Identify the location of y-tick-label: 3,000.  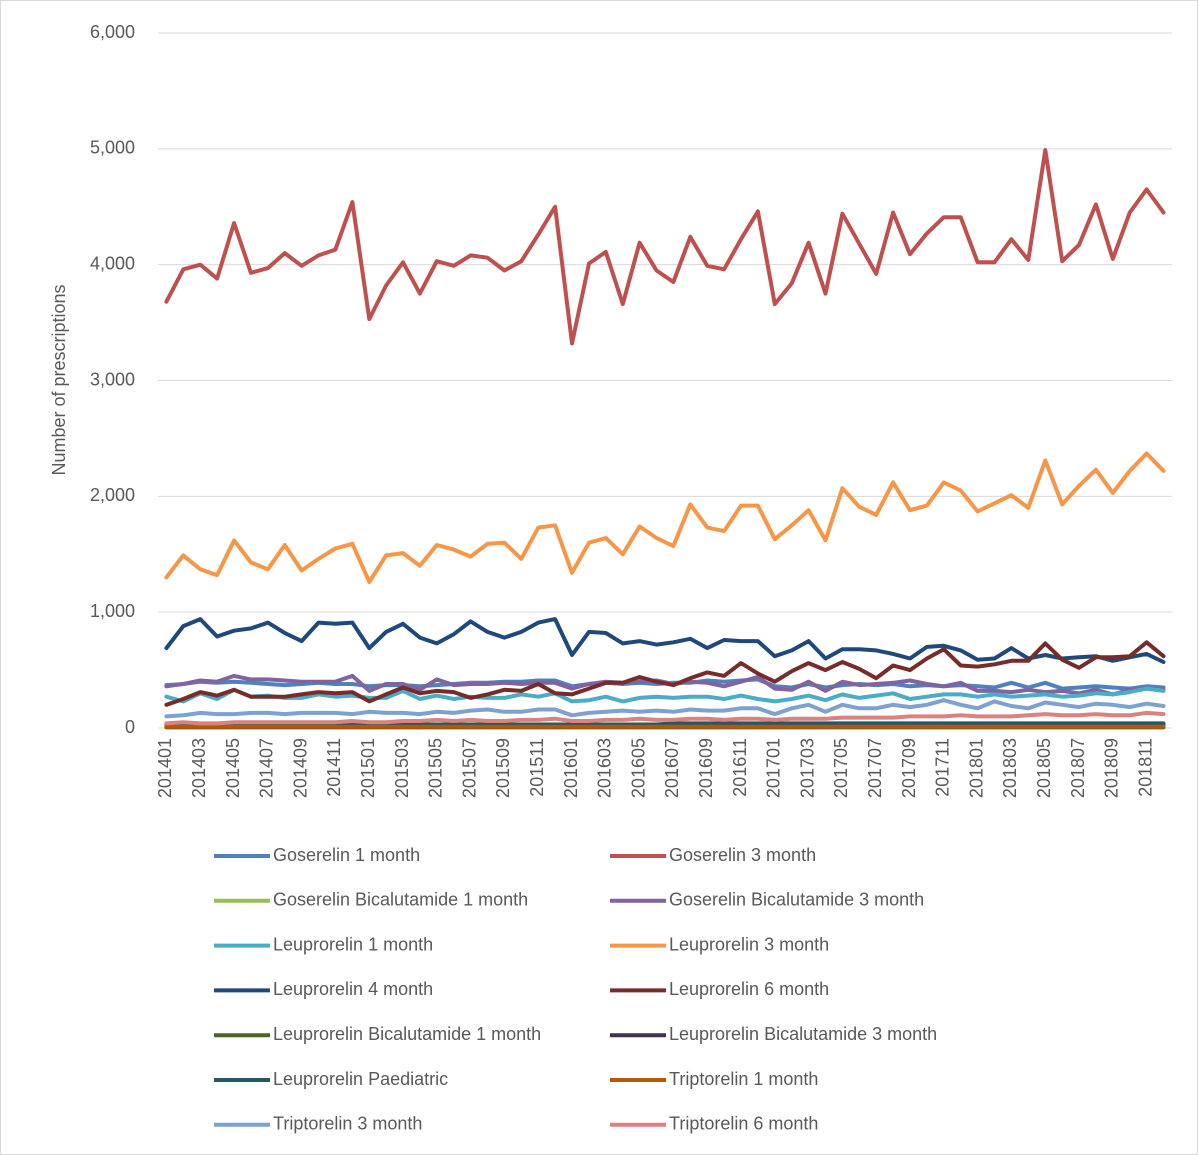
(112, 379).